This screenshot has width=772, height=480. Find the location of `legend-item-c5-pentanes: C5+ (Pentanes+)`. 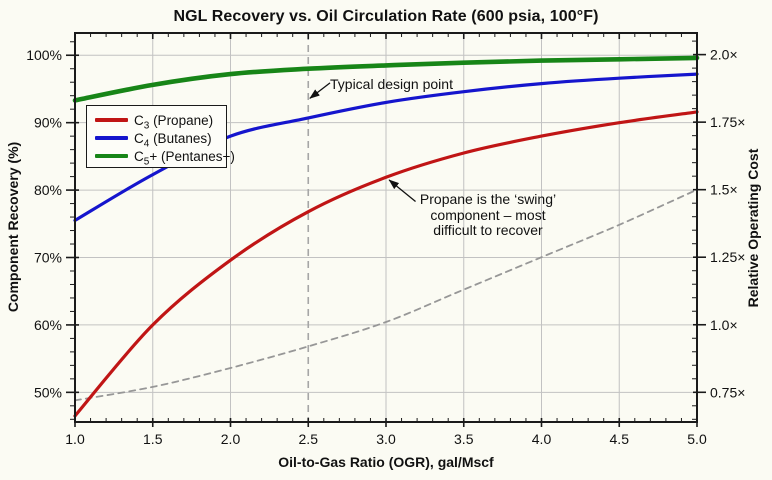

legend-item-c5-pentanes: C5+ (Pentanes+) is located at coordinates (165, 157).